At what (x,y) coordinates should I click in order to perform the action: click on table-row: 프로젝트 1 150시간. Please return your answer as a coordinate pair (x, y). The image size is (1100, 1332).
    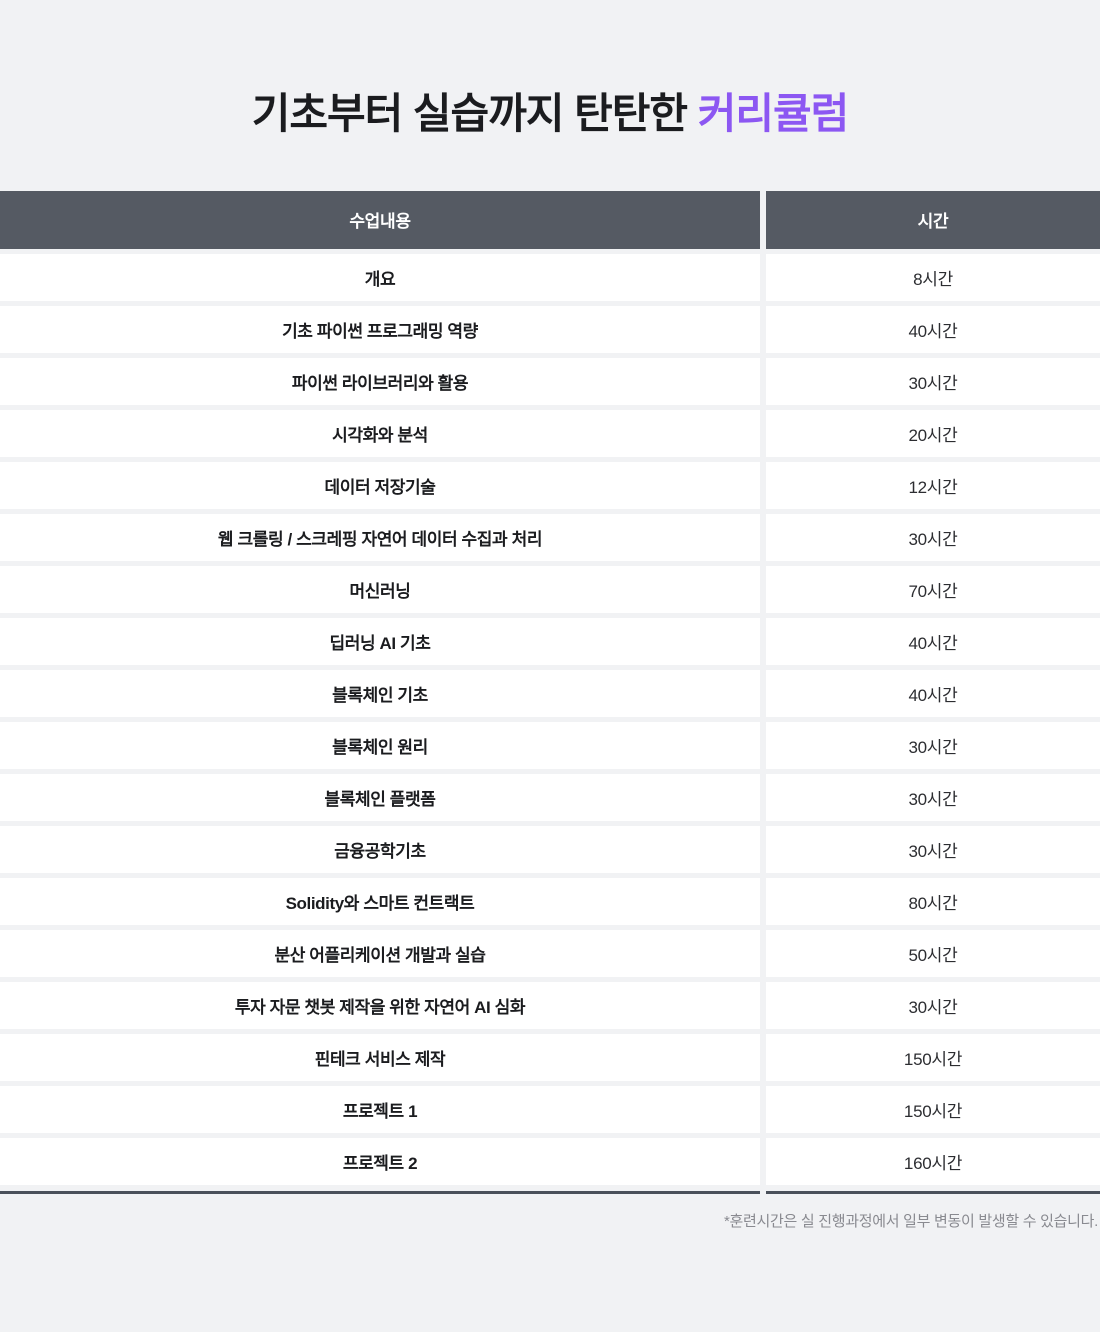
    Looking at the image, I should click on (550, 1109).